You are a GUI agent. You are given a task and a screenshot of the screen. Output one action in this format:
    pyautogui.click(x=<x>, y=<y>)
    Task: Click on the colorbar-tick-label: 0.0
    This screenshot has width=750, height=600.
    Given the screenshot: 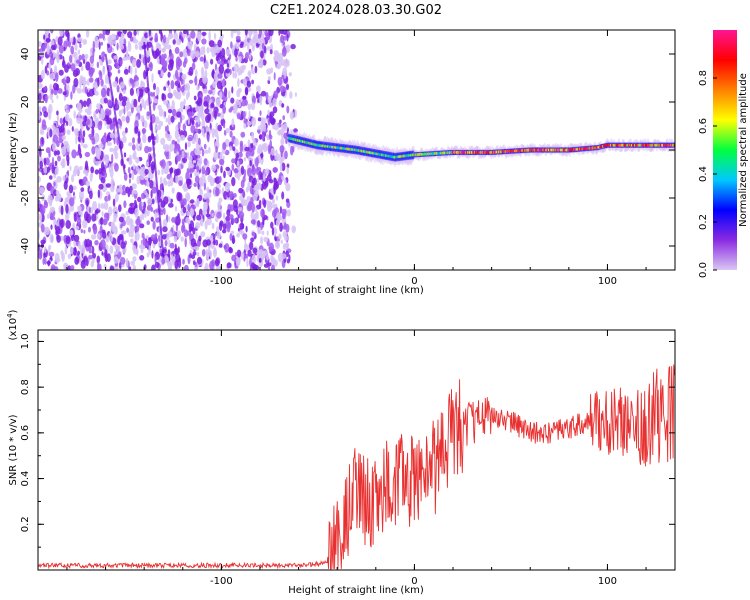 What is the action you would take?
    pyautogui.click(x=703, y=270)
    